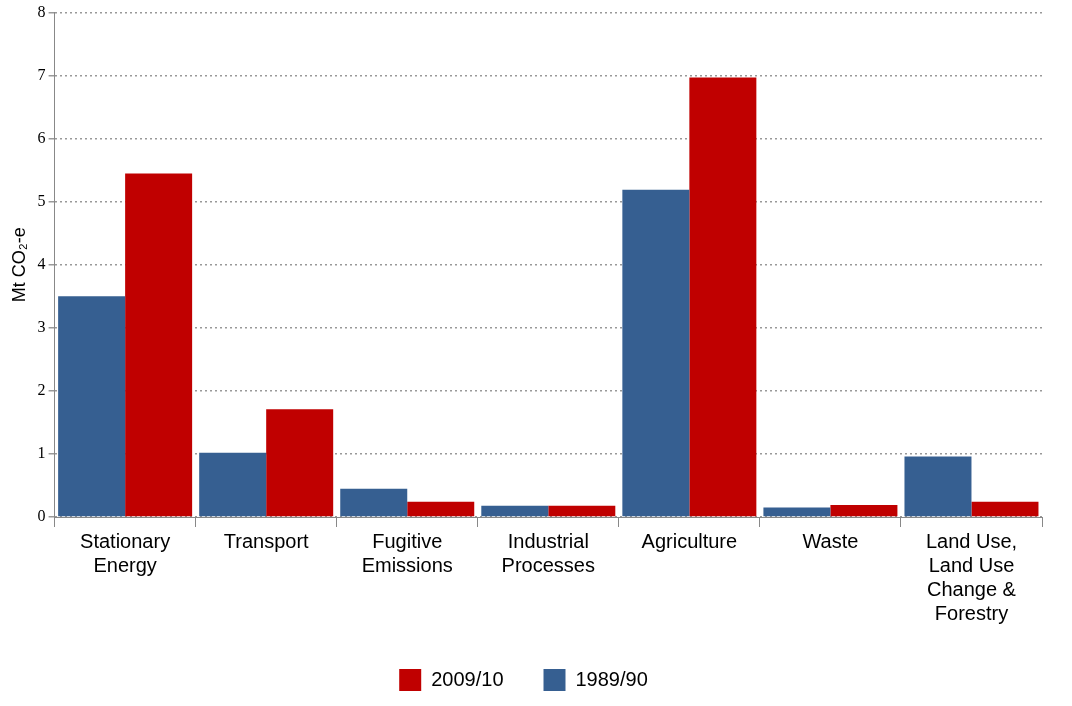  I want to click on x-tick-label: Agriculture, so click(689, 540).